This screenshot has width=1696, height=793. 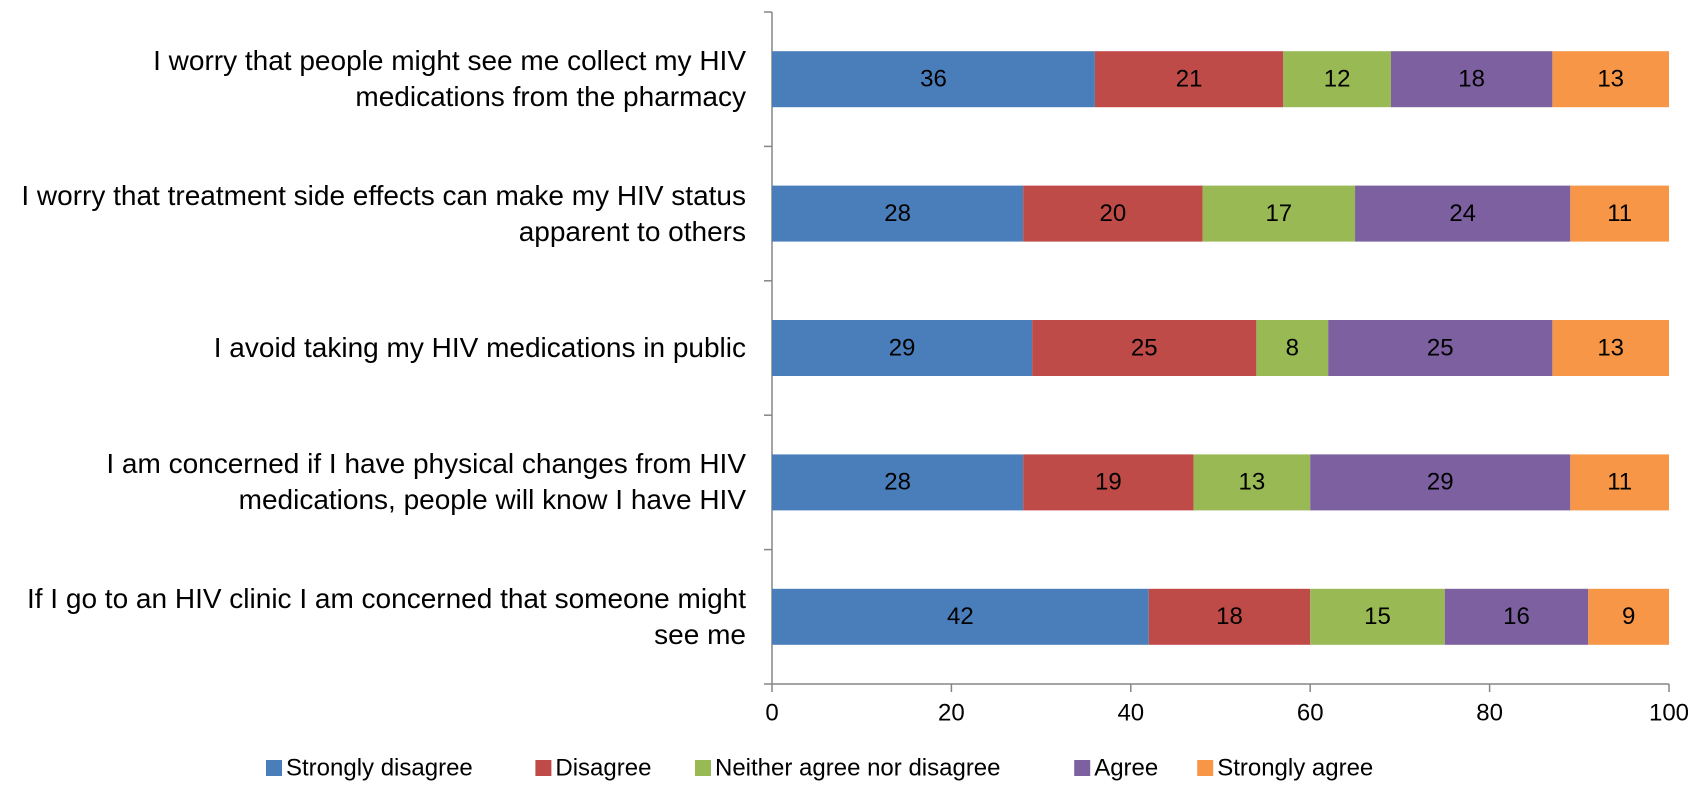 I want to click on legend-label: Disagree, so click(x=603, y=767).